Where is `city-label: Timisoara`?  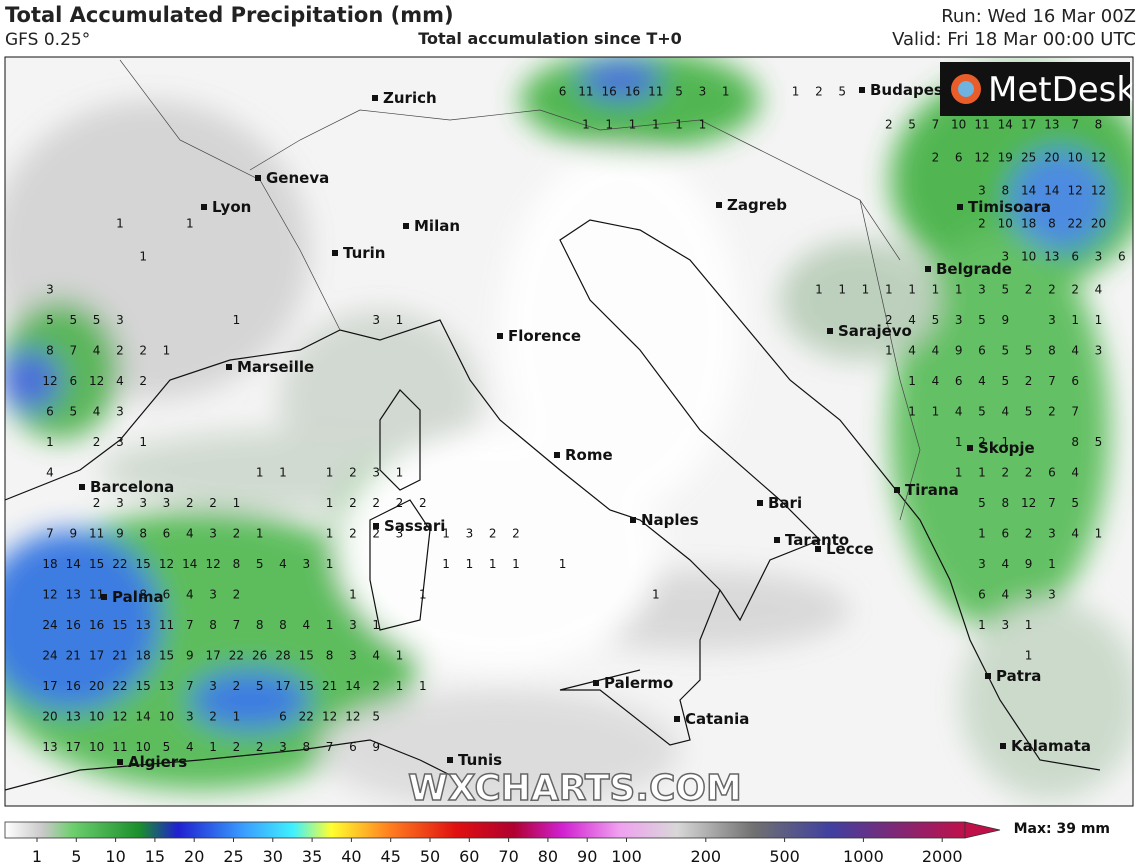
city-label: Timisoara is located at coordinates (1009, 207).